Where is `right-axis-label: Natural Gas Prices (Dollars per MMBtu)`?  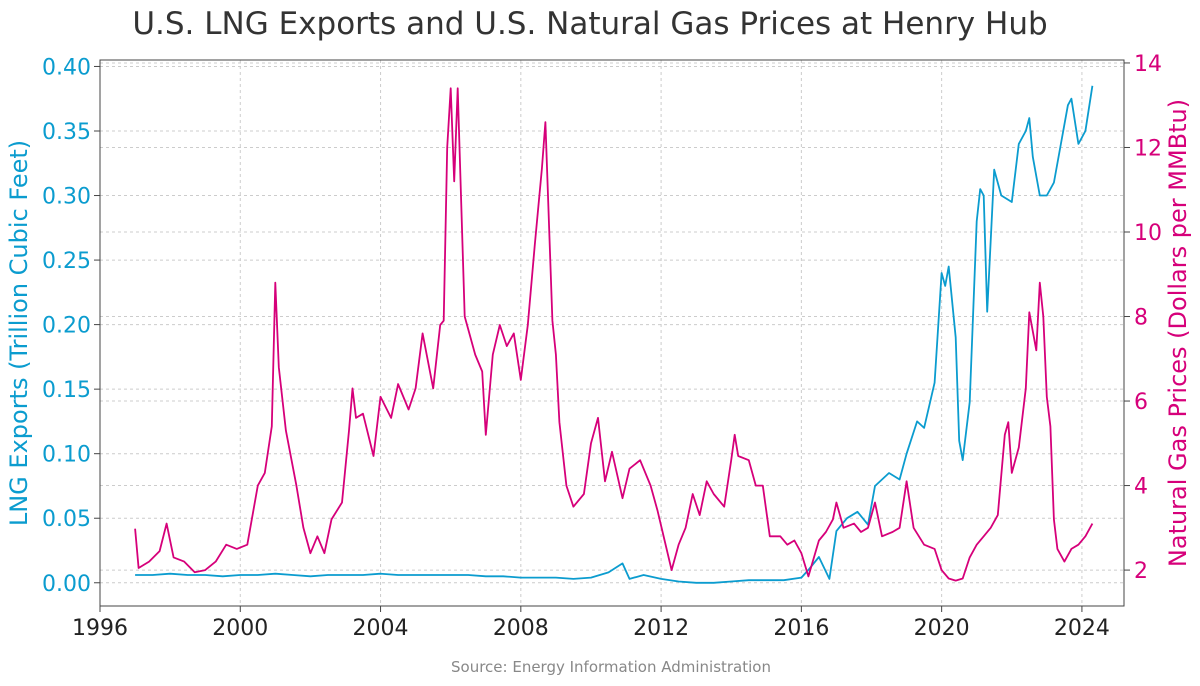
right-axis-label: Natural Gas Prices (Dollars per MMBtu) is located at coordinates (1178, 333).